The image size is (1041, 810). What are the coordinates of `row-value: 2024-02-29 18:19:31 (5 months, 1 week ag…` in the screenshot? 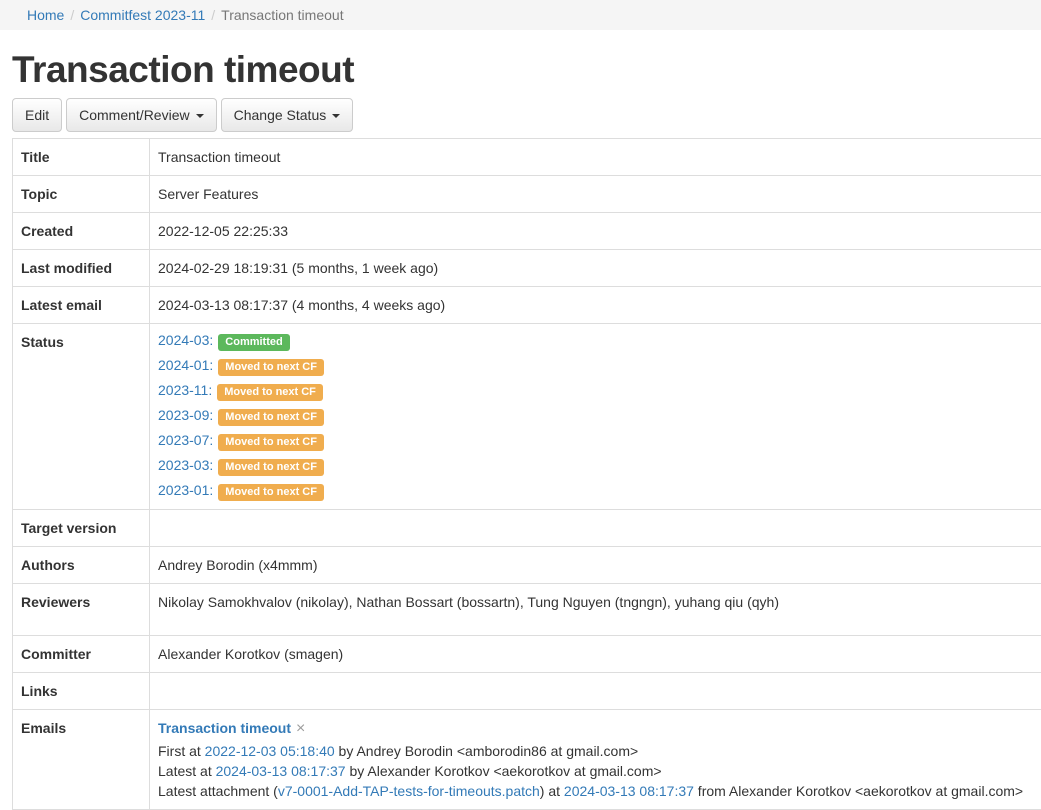 It's located at (595, 268).